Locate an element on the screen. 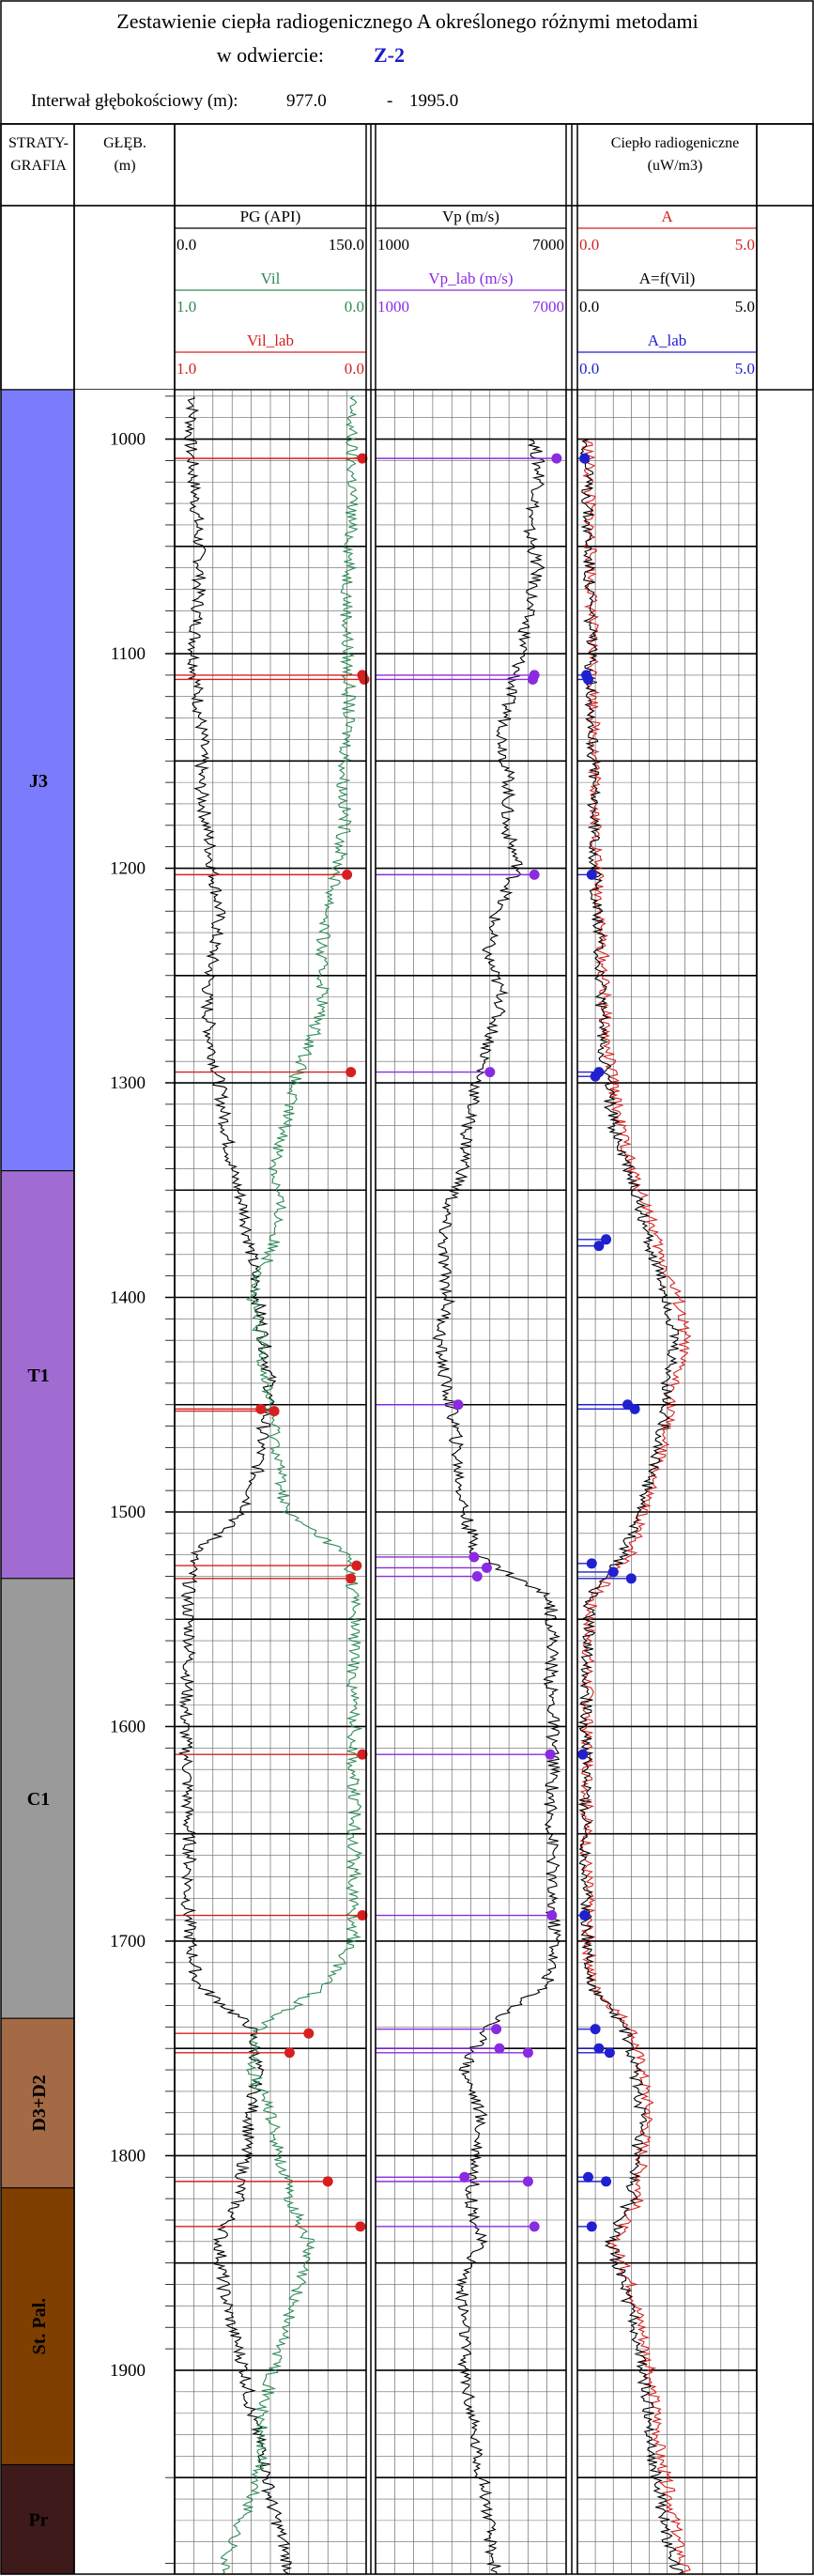  curve-name-1-1: Vp_lab (m/s) is located at coordinates (470, 278).